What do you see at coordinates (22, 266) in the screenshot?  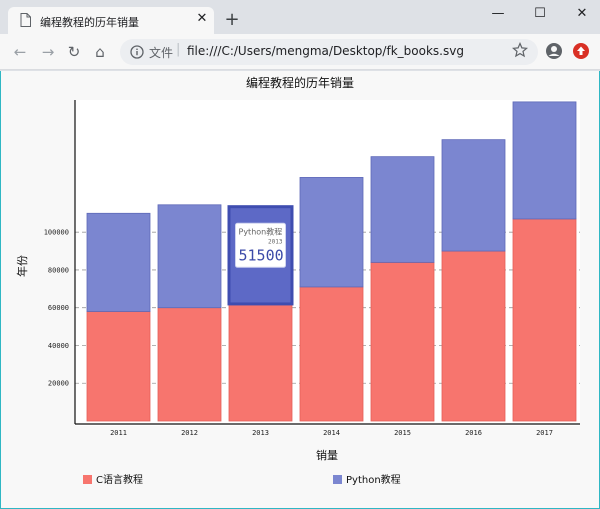 I see `y-axis-label: 年份` at bounding box center [22, 266].